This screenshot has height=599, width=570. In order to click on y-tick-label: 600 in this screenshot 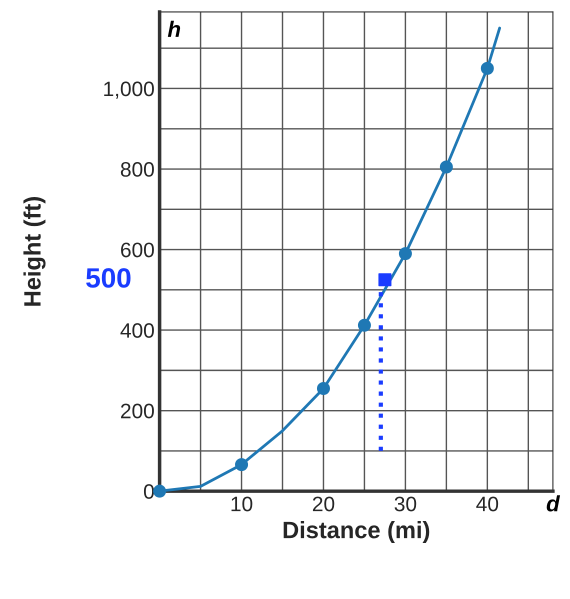, I will do `click(137, 250)`.